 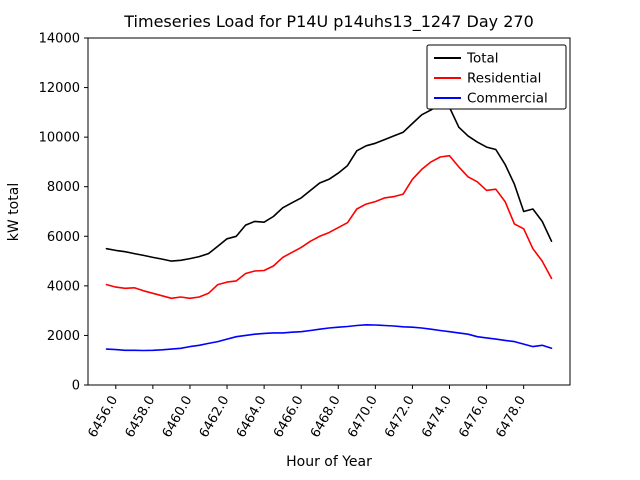 What do you see at coordinates (63, 237) in the screenshot?
I see `y-tick-label: 6000` at bounding box center [63, 237].